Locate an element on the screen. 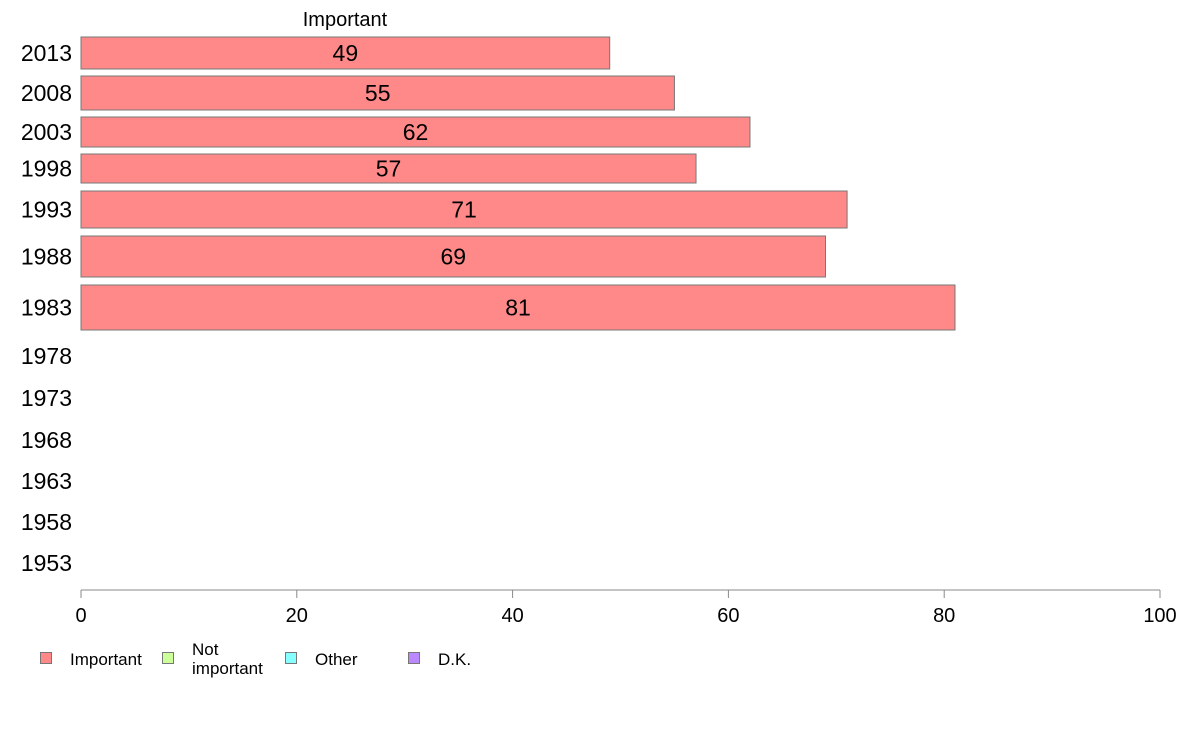  y-tick-label: 2013 is located at coordinates (46, 53).